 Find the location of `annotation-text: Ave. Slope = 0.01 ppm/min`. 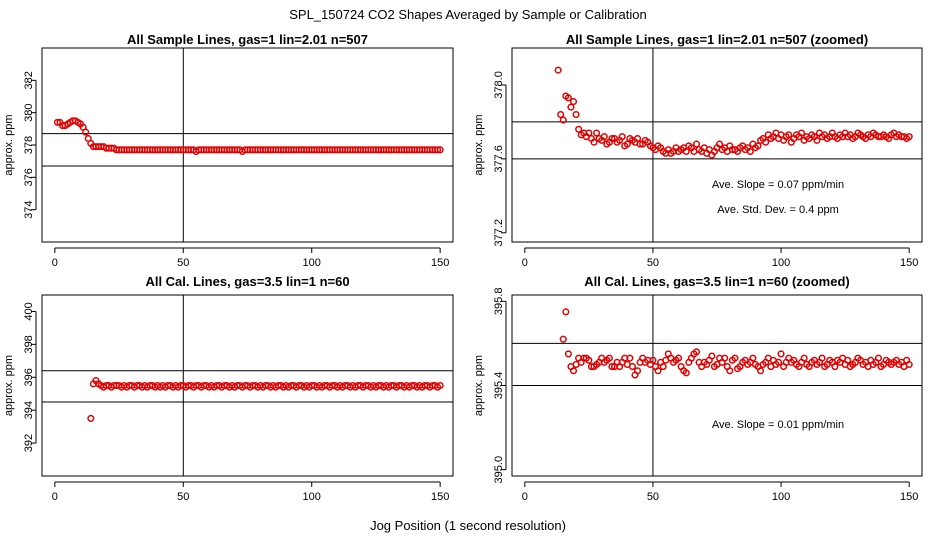

annotation-text: Ave. Slope = 0.01 ppm/min is located at coordinates (778, 425).